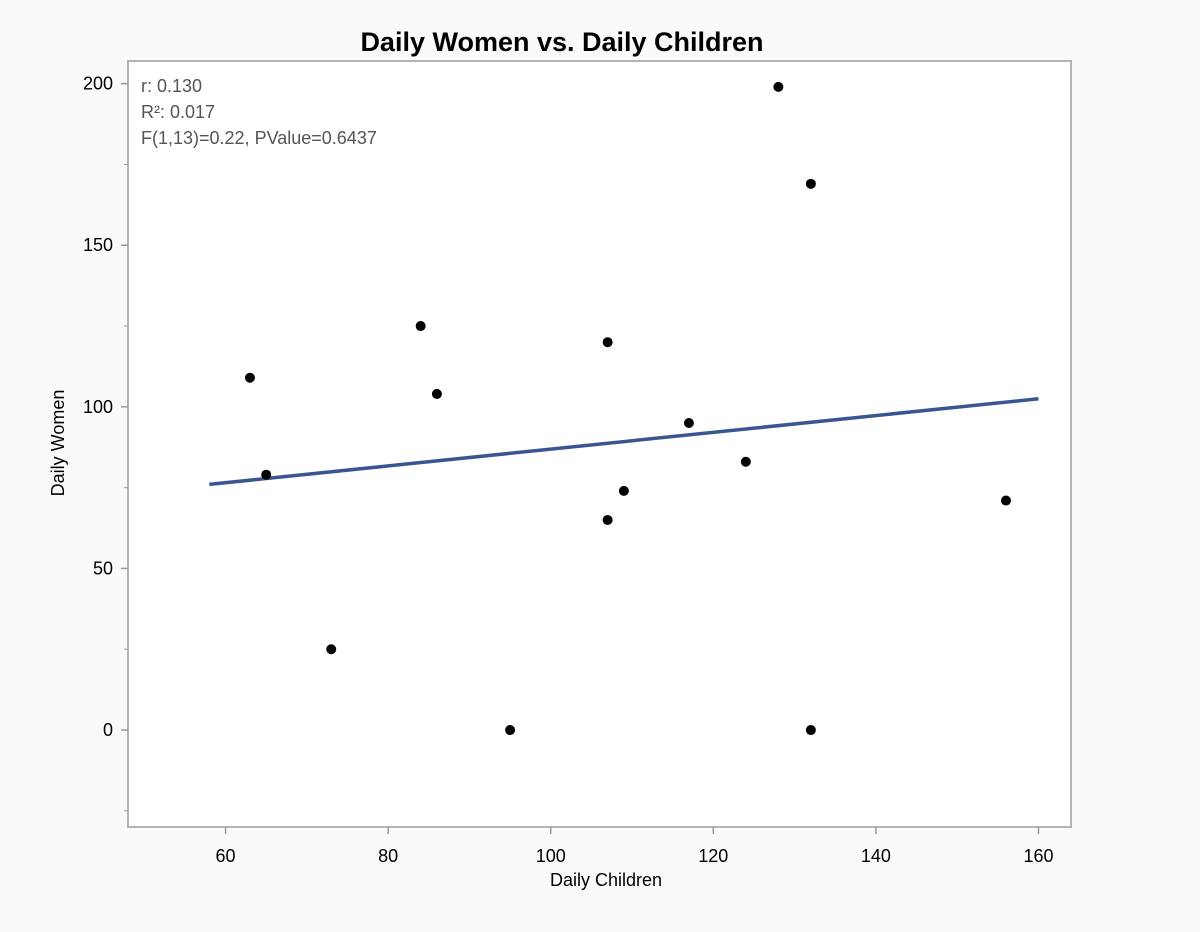 The height and width of the screenshot is (932, 1200). Describe the element at coordinates (178, 112) in the screenshot. I see `stats-line: R²: 0.017` at that location.